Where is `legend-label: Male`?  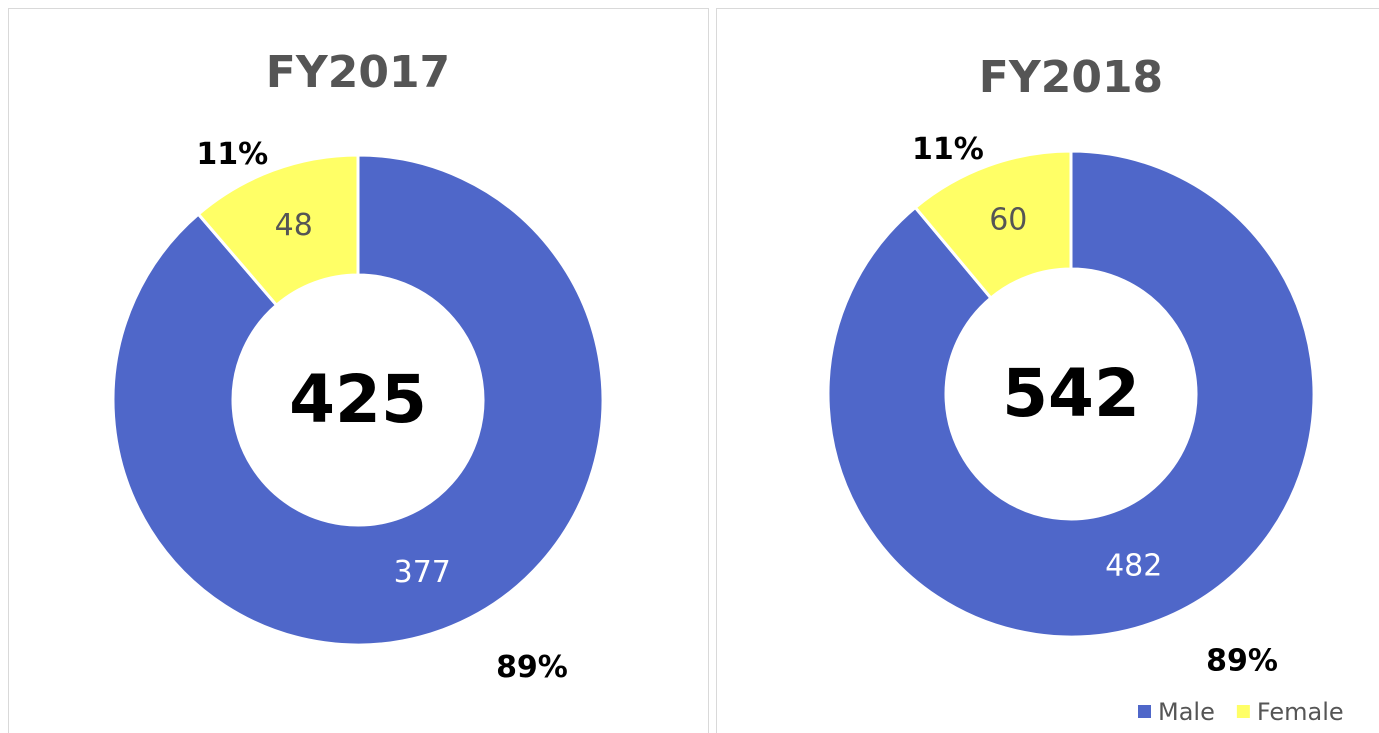
legend-label: Male is located at coordinates (1186, 712).